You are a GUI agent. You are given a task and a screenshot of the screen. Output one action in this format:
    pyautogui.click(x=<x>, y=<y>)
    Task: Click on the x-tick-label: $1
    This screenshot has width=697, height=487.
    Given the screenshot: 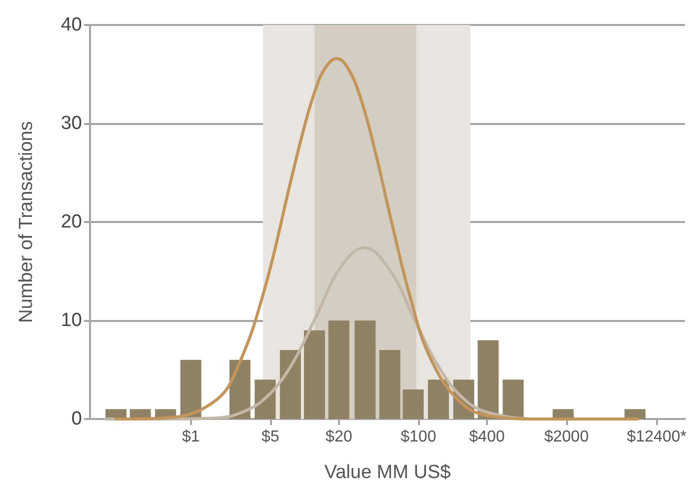 What is the action you would take?
    pyautogui.click(x=191, y=437)
    